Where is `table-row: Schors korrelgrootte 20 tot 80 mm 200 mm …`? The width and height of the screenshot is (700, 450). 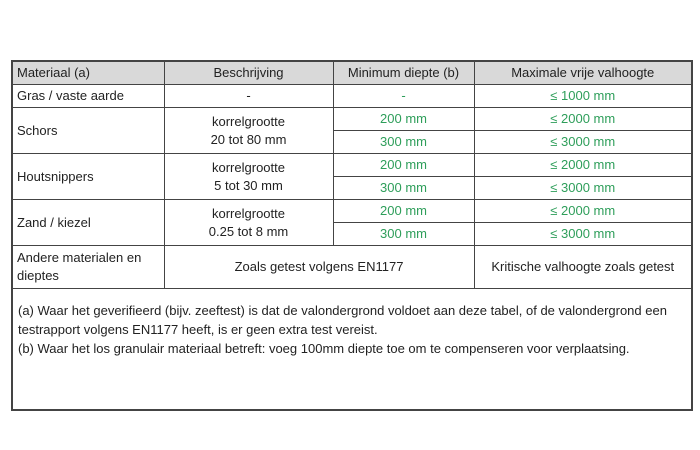
table-row: Schors korrelgrootte 20 tot 80 mm 200 mm … is located at coordinates (352, 130).